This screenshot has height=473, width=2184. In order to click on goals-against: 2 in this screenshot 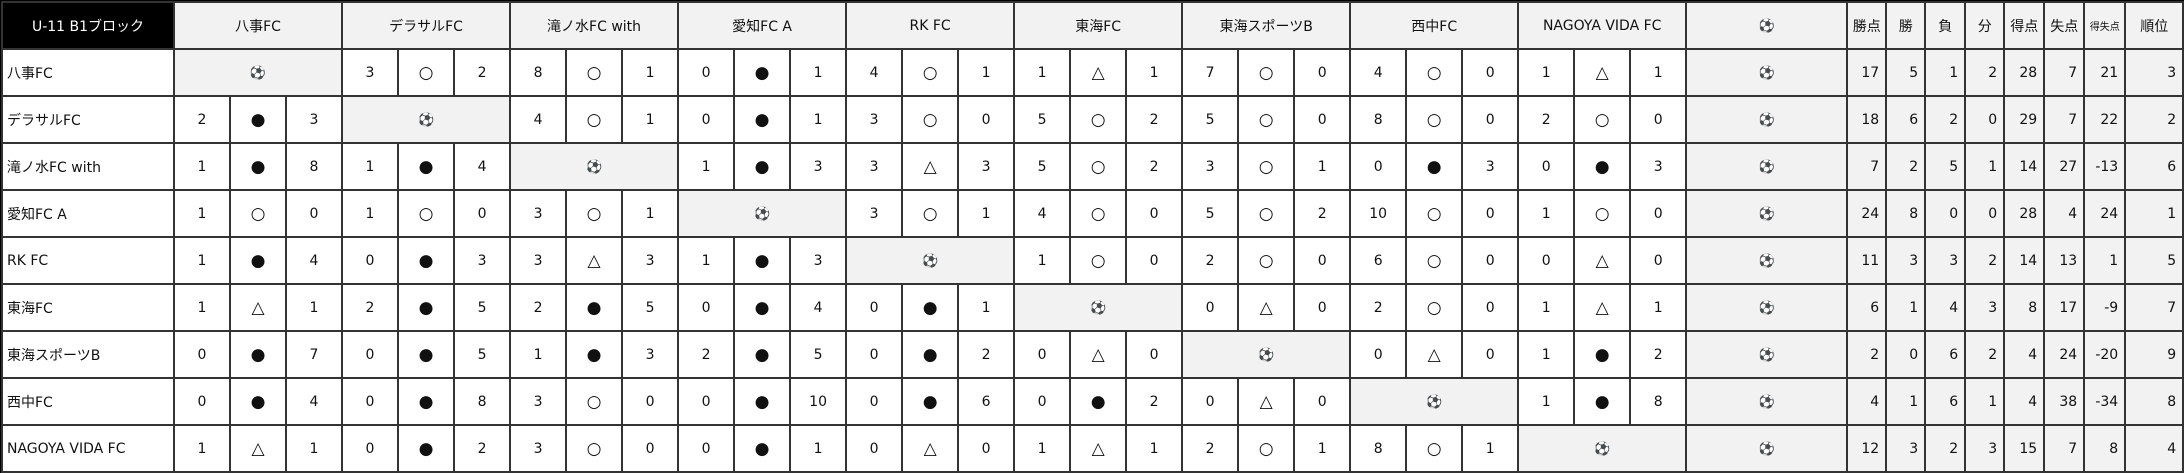, I will do `click(986, 354)`.